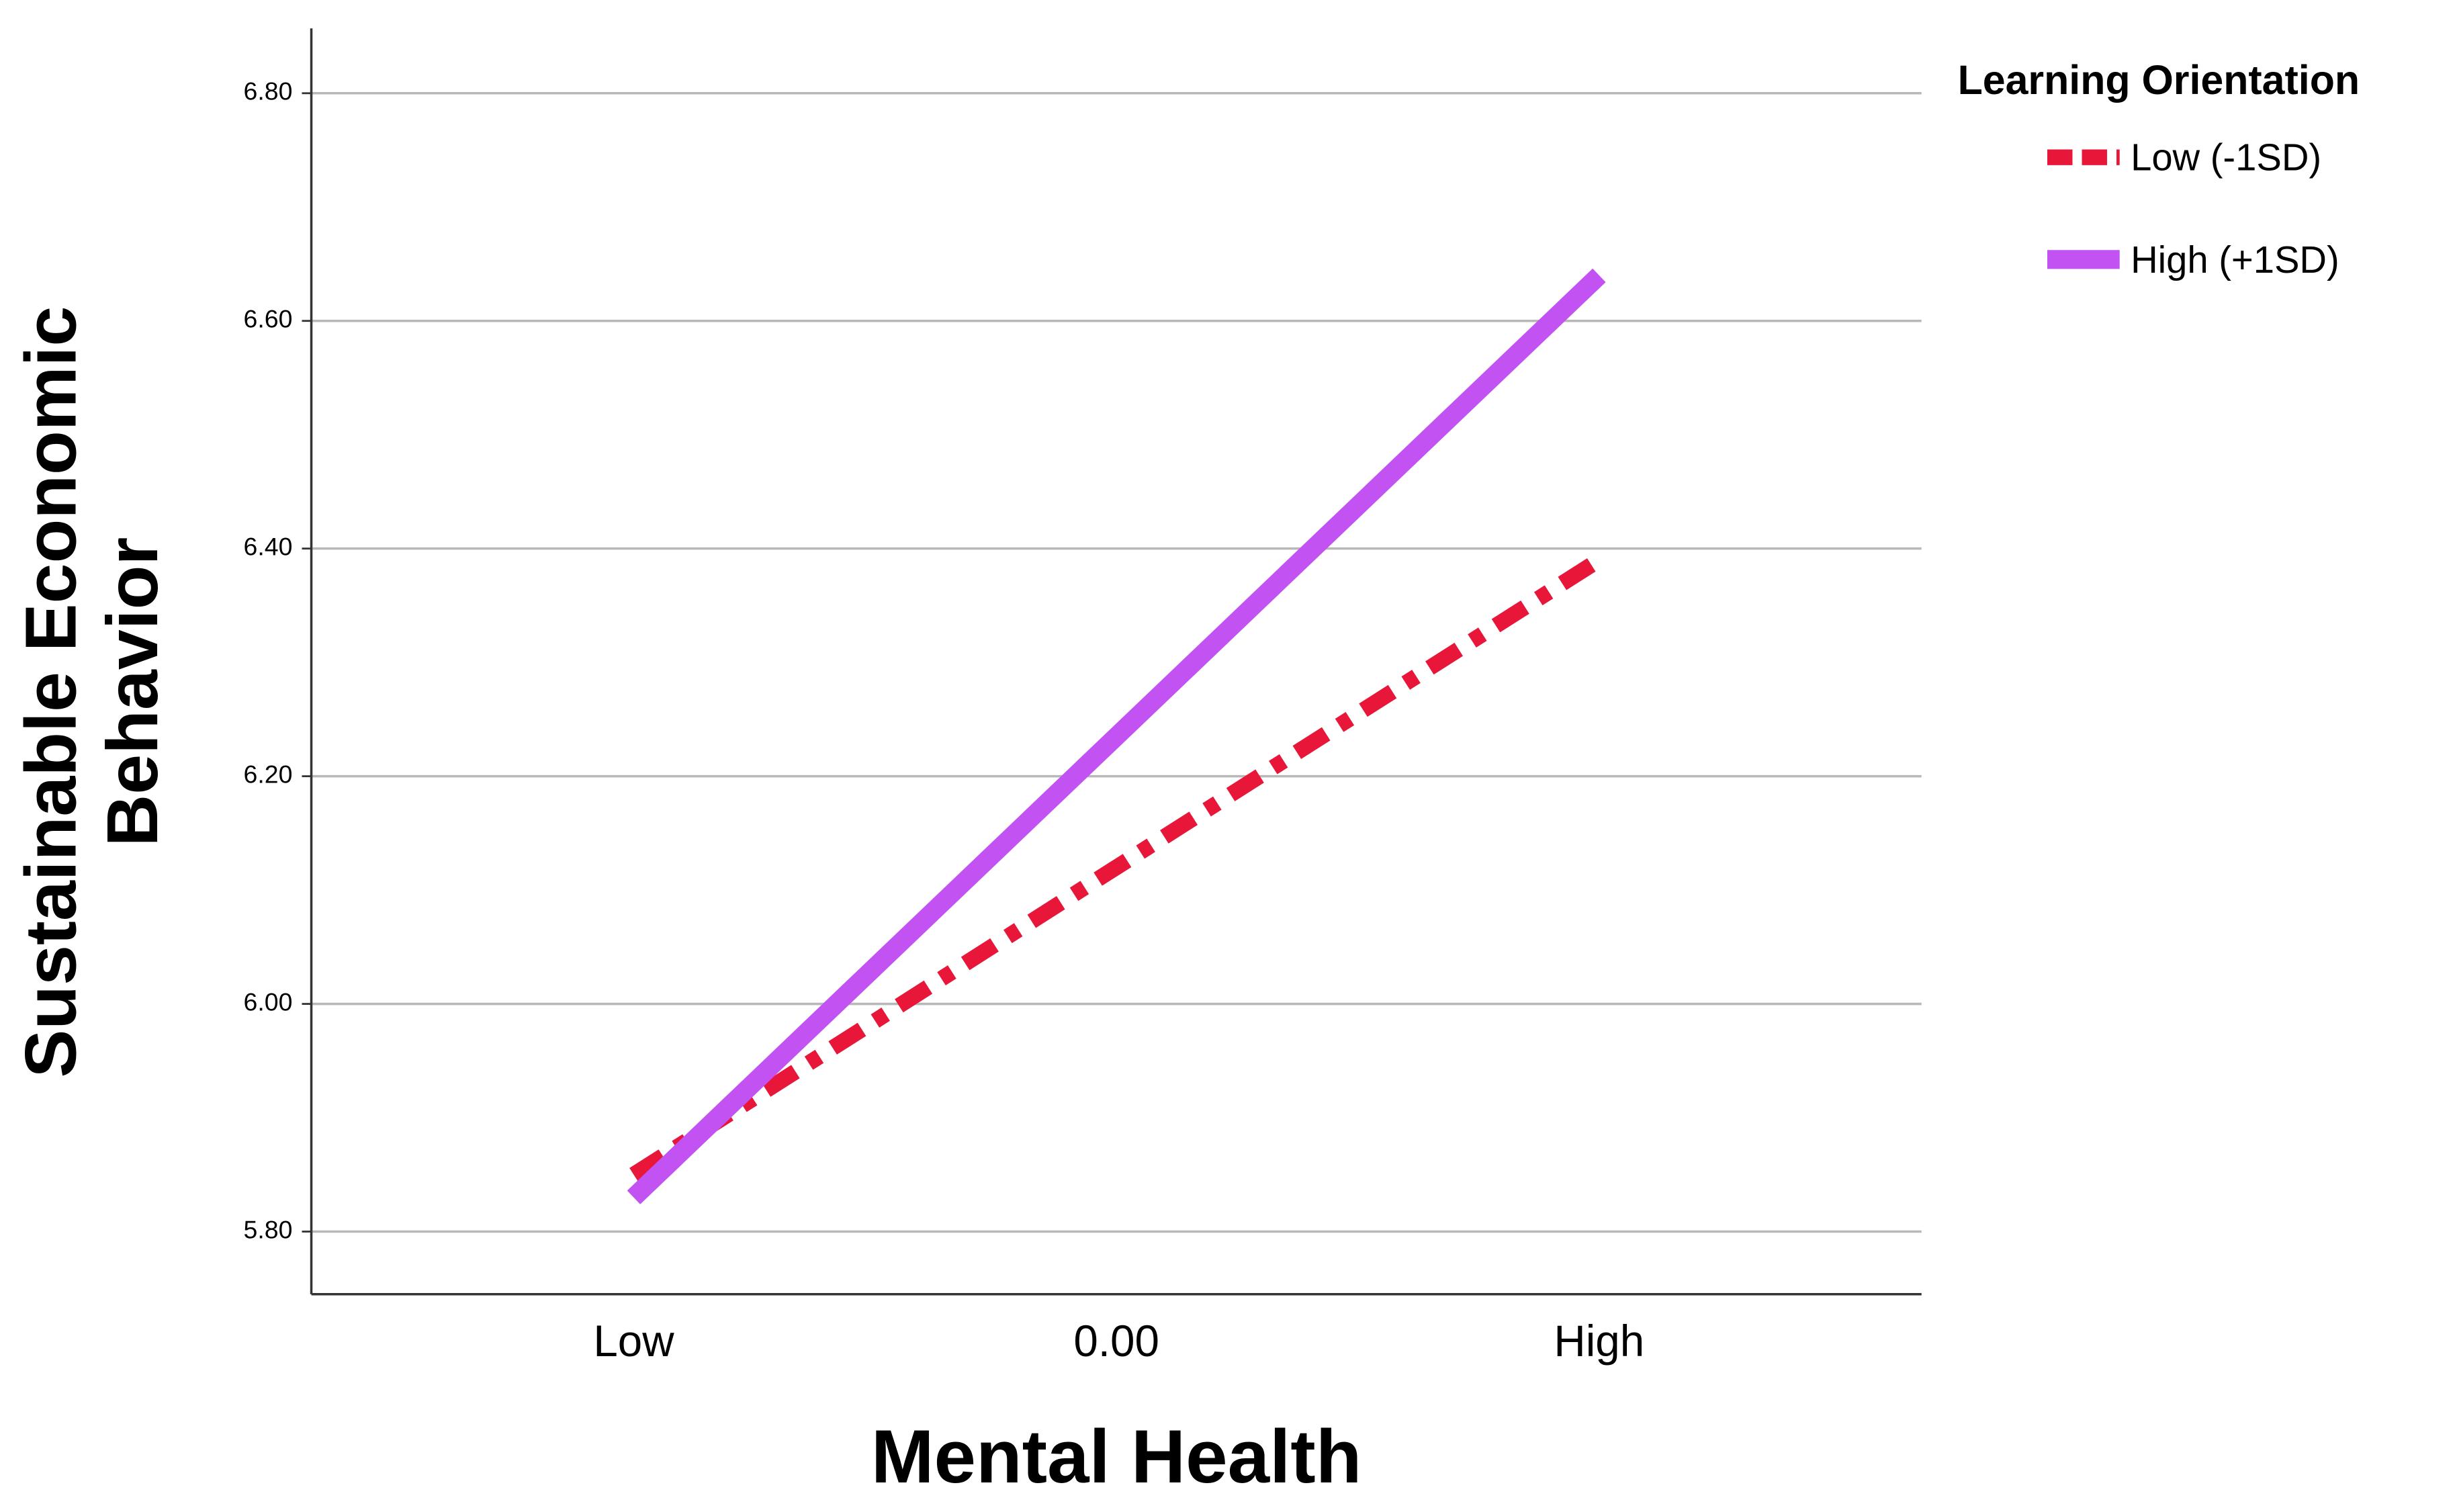 Image resolution: width=2453 pixels, height=1512 pixels. What do you see at coordinates (2226, 157) in the screenshot?
I see `legend-label: Low (-1SD)` at bounding box center [2226, 157].